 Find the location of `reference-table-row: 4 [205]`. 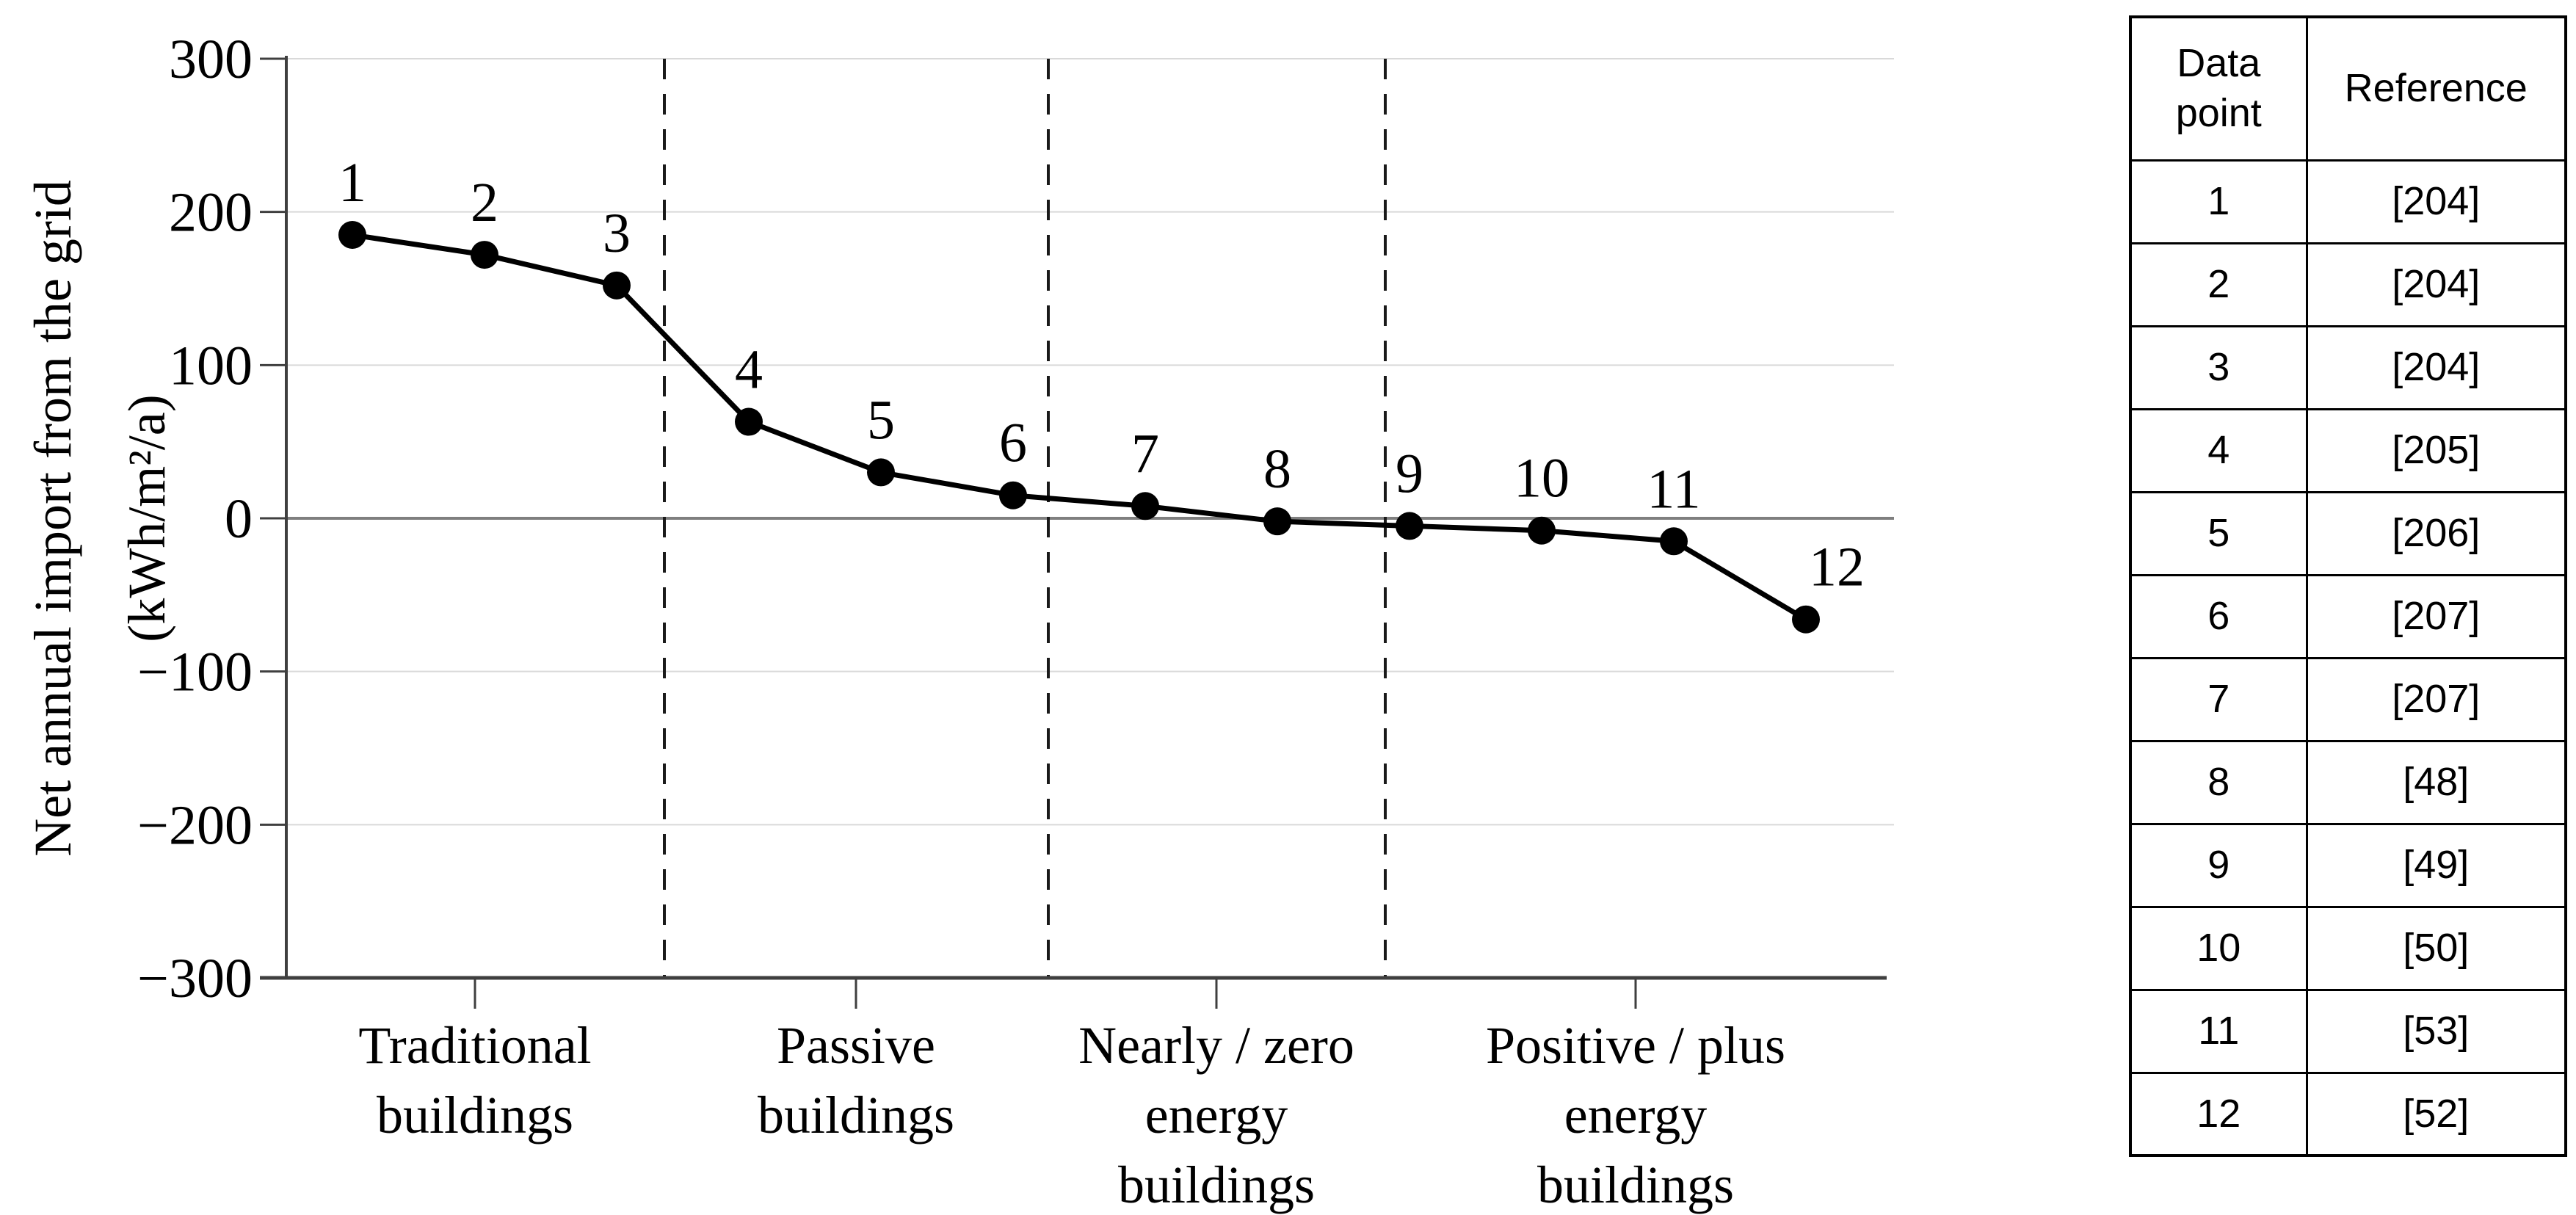

reference-table-row: 4 [205] is located at coordinates (2348, 450).